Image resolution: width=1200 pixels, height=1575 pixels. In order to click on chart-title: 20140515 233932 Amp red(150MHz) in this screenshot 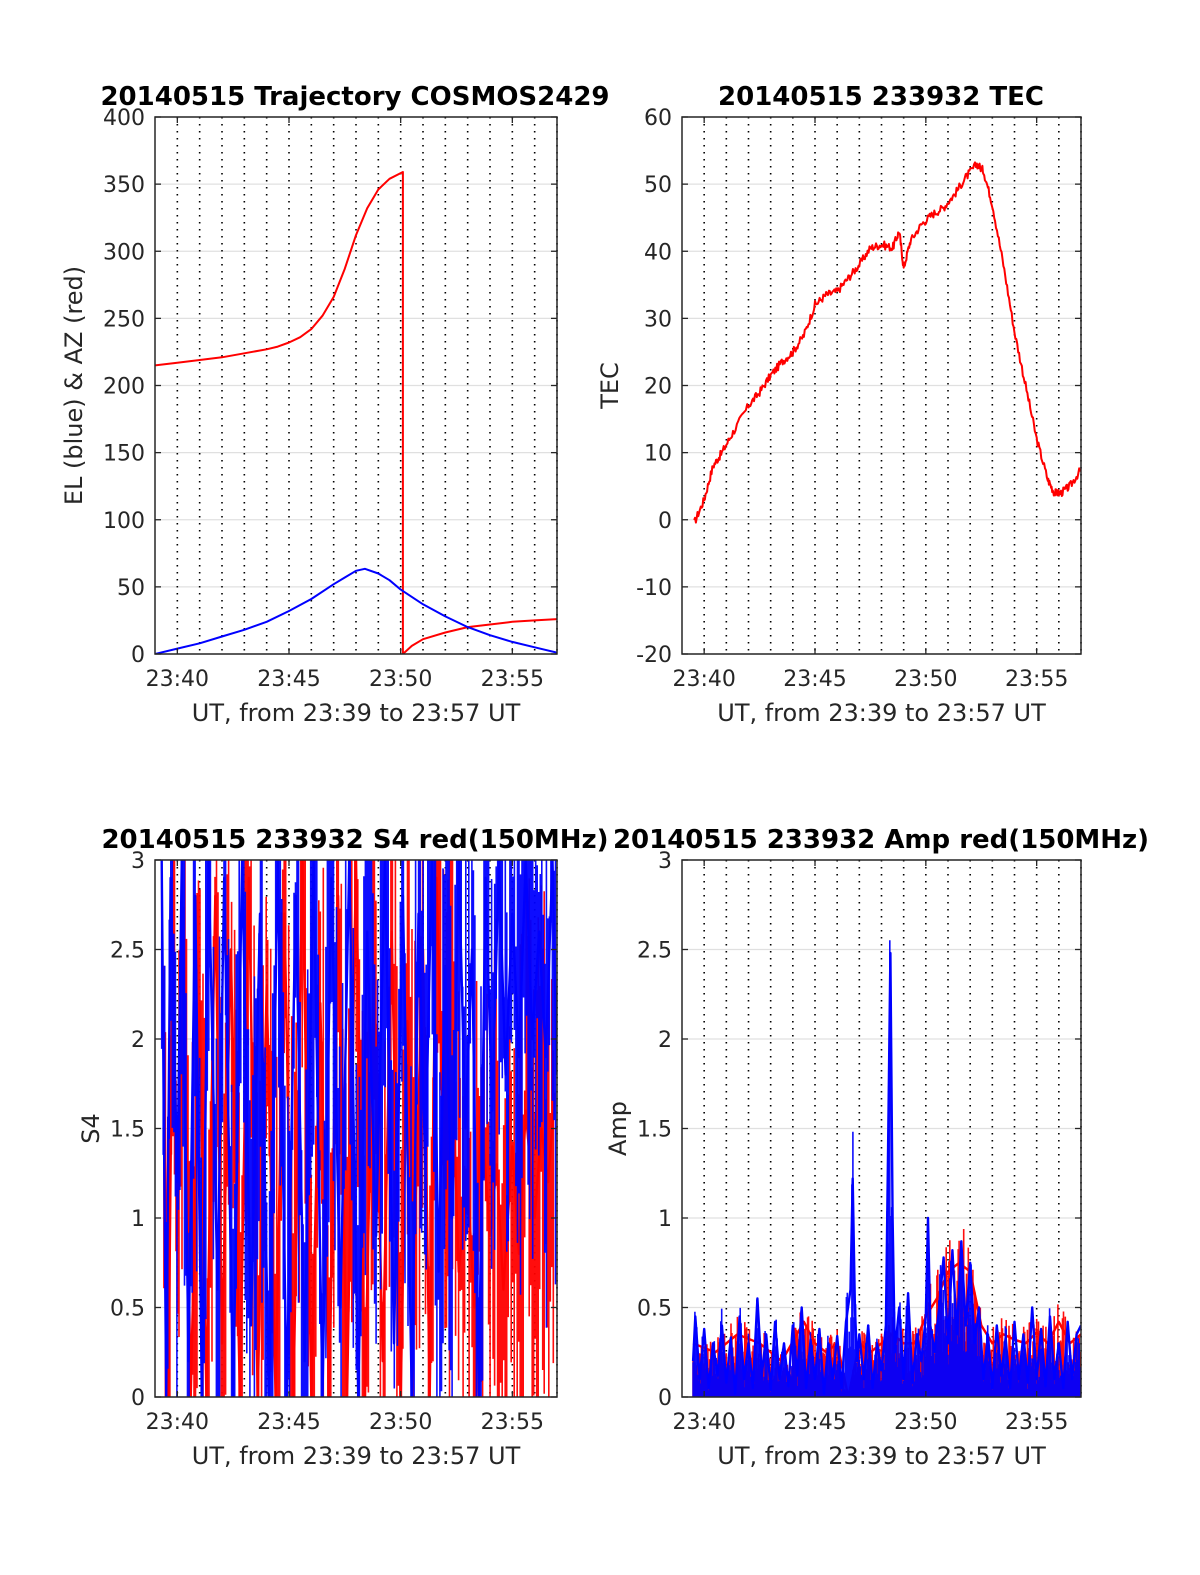, I will do `click(881, 840)`.